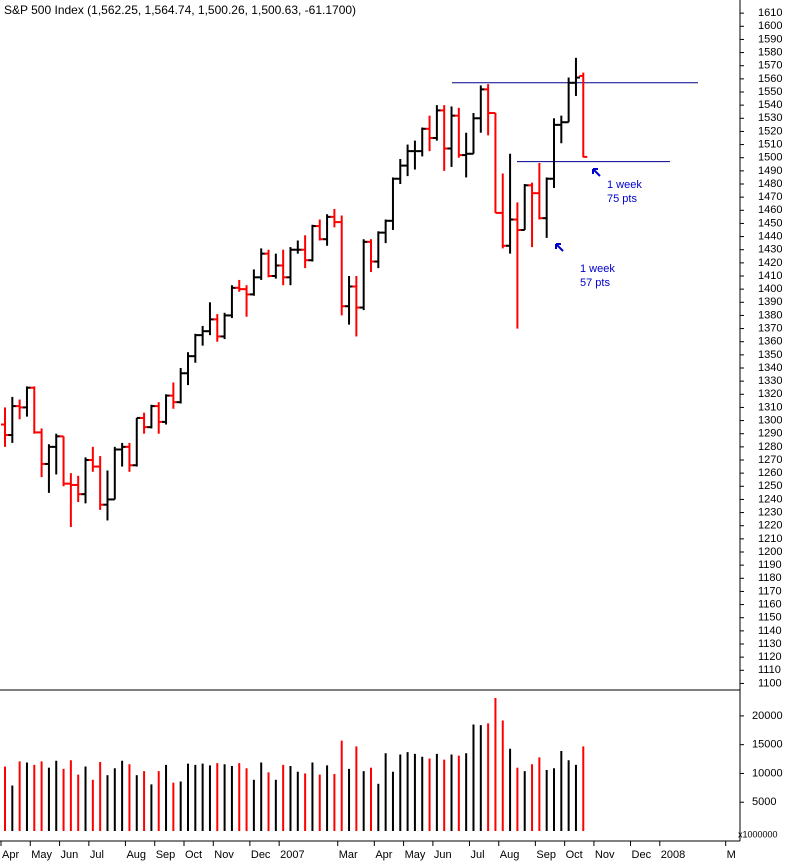  Describe the element at coordinates (770, 52) in the screenshot. I see `y-tick-label: 1580` at that location.